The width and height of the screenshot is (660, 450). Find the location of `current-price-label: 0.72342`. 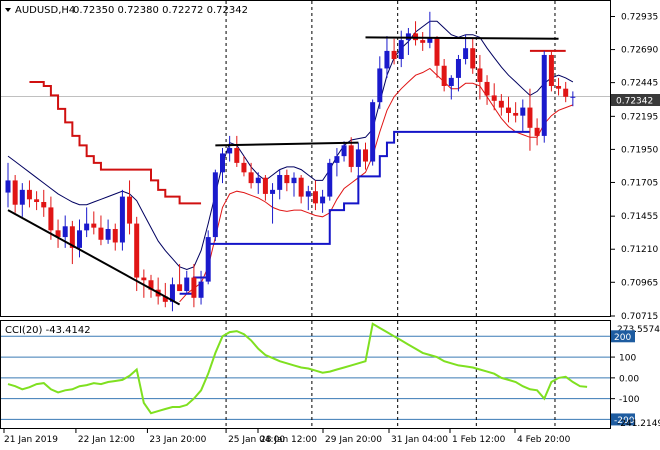

current-price-label: 0.72342 is located at coordinates (634, 102).